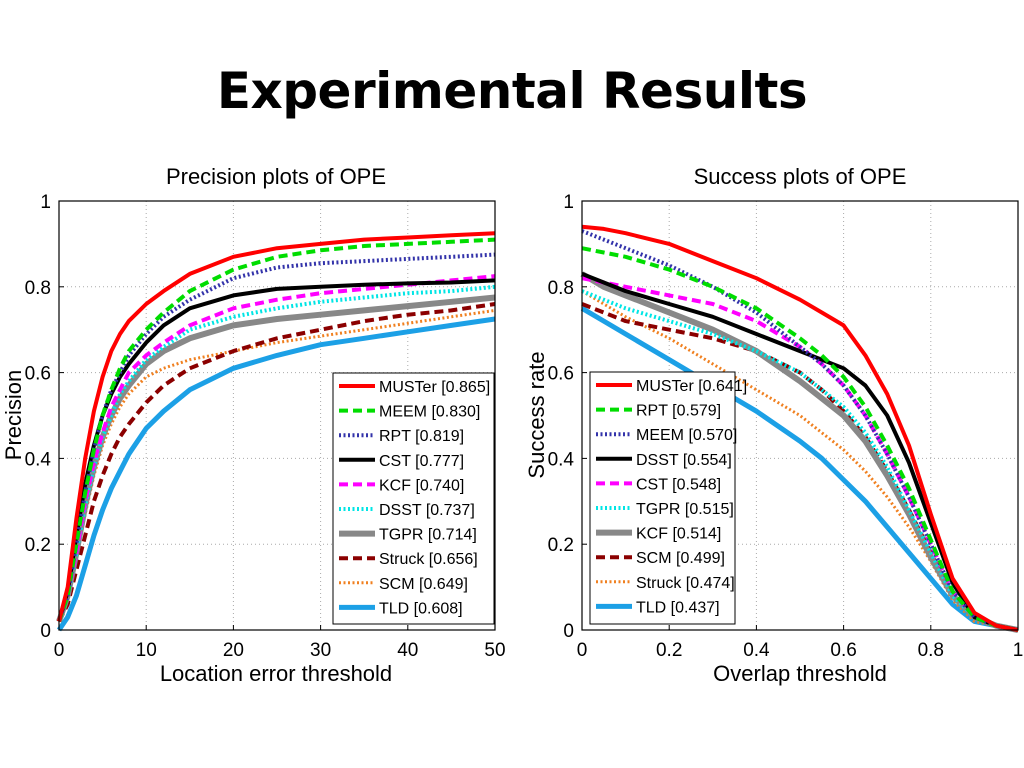 This screenshot has height=768, width=1024. Describe the element at coordinates (678, 484) in the screenshot. I see `success-legend-label: CST [0.548]` at that location.